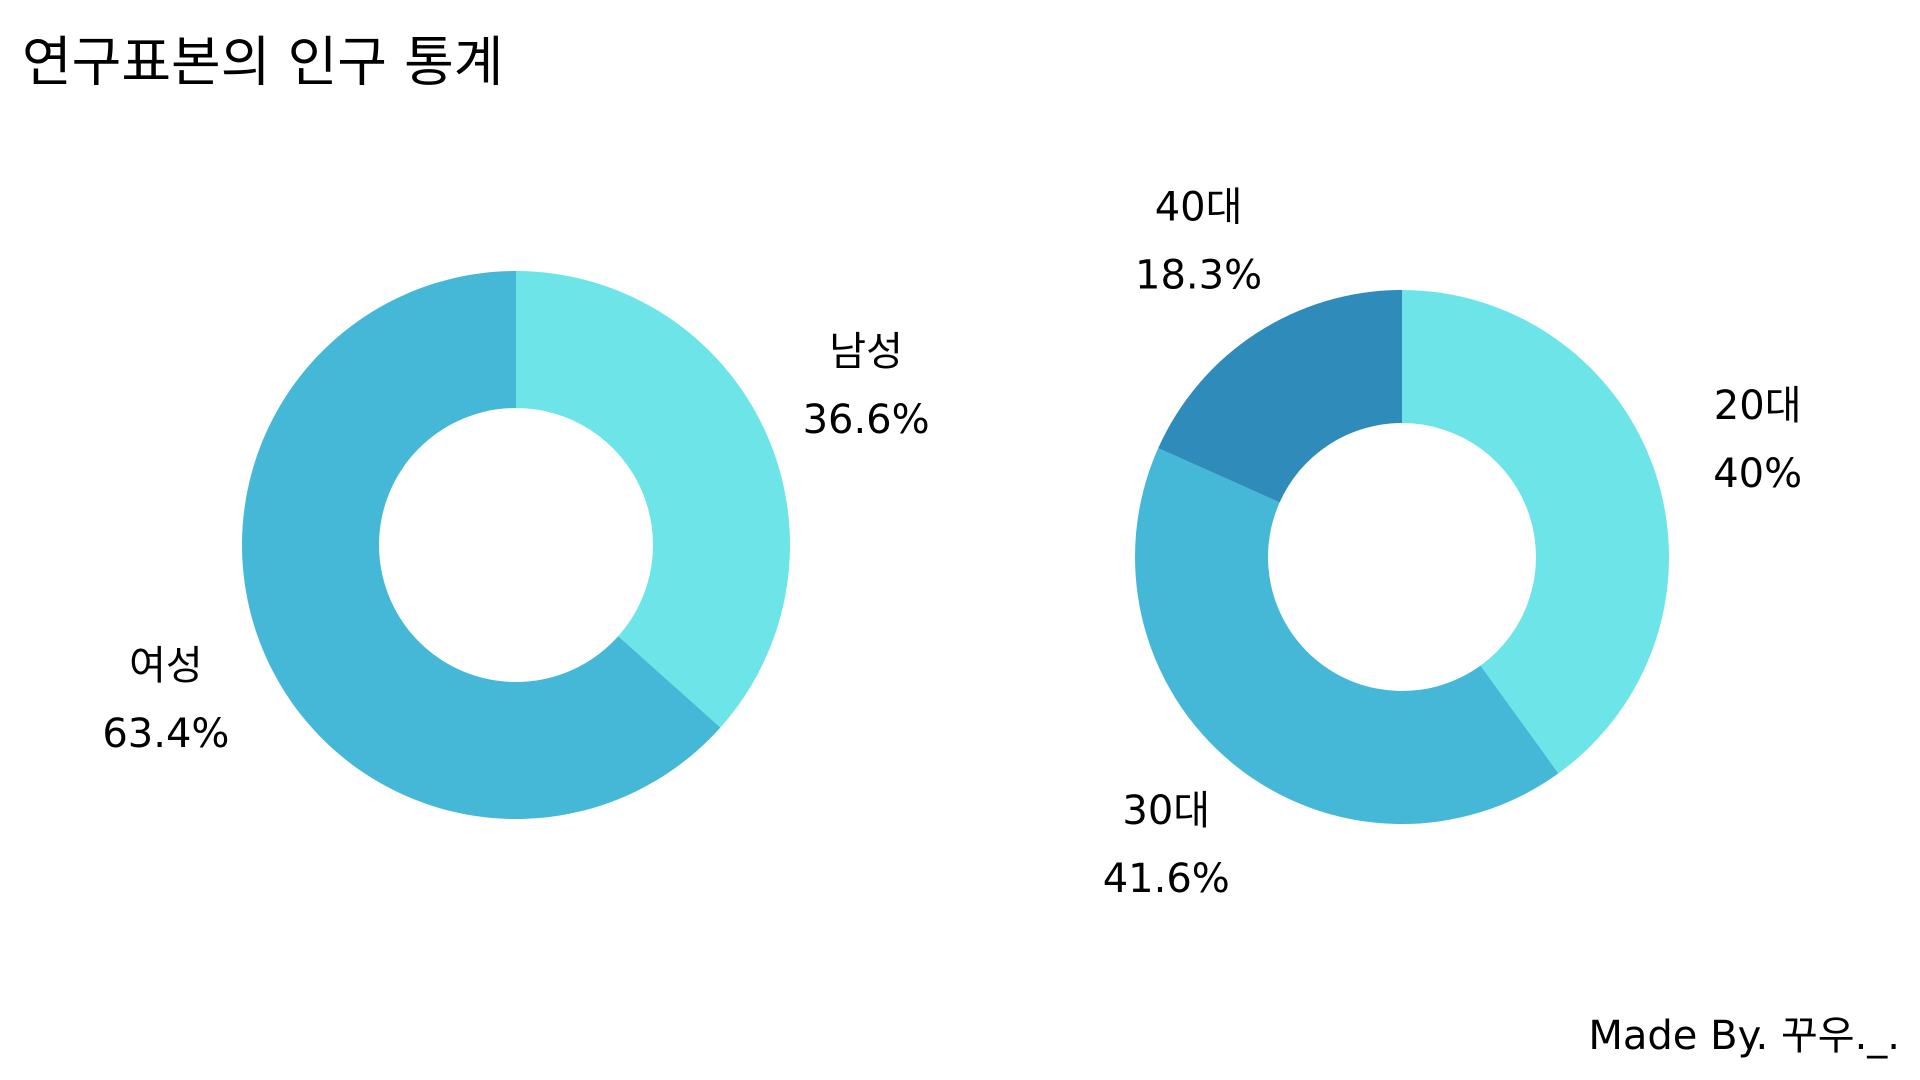 The width and height of the screenshot is (1920, 1080). What do you see at coordinates (1744, 1036) in the screenshot?
I see `footer: Made By. 꾸우._.` at bounding box center [1744, 1036].